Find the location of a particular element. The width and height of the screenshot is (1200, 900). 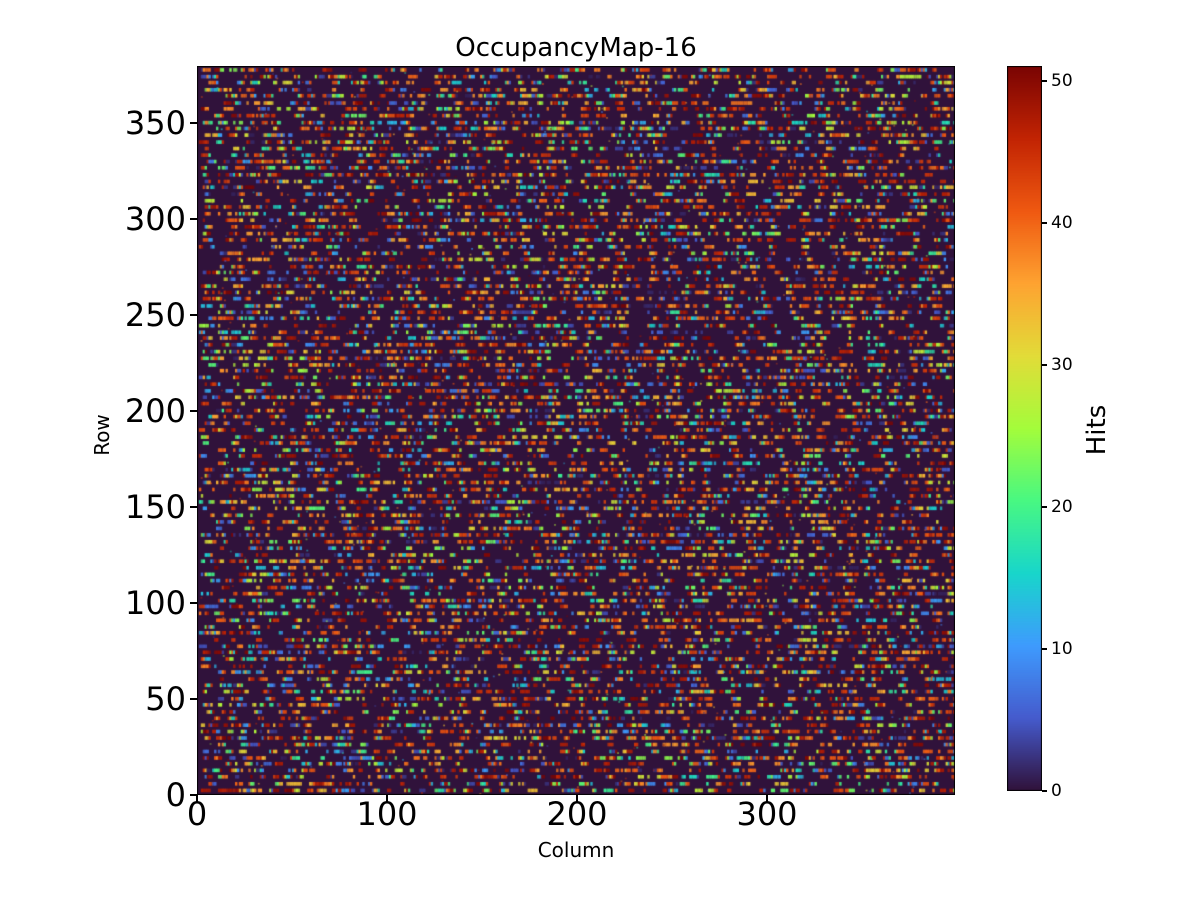

colorbar-canvas is located at coordinates (1024, 428).